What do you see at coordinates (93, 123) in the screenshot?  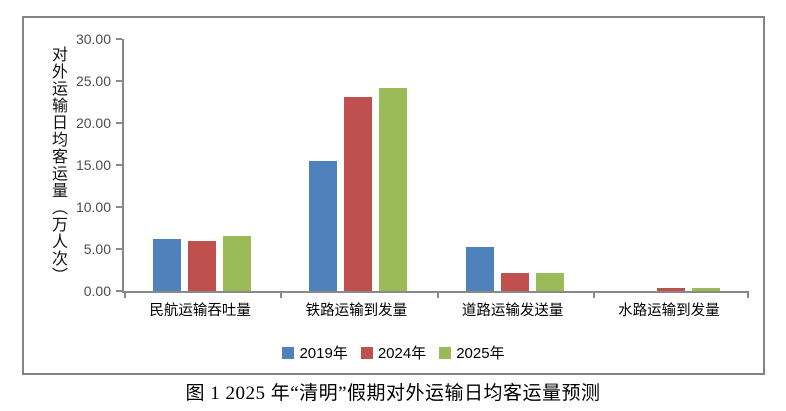 I see `y-tick-label: 20.00` at bounding box center [93, 123].